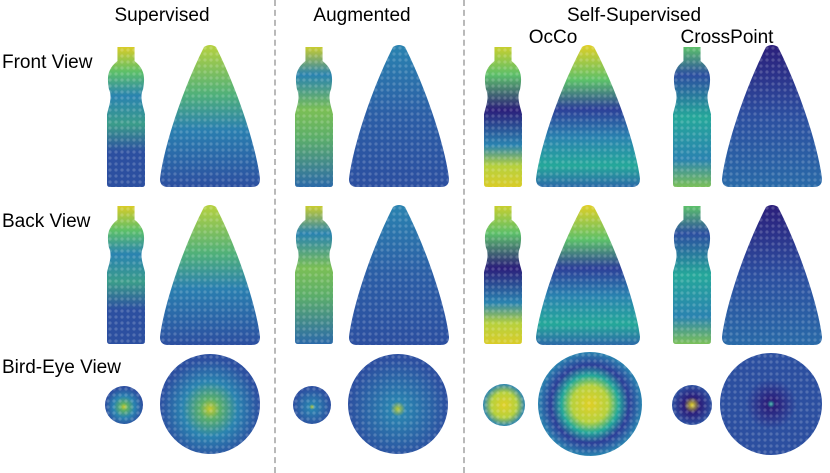  I want to click on row-label-back: Back View, so click(46, 221).